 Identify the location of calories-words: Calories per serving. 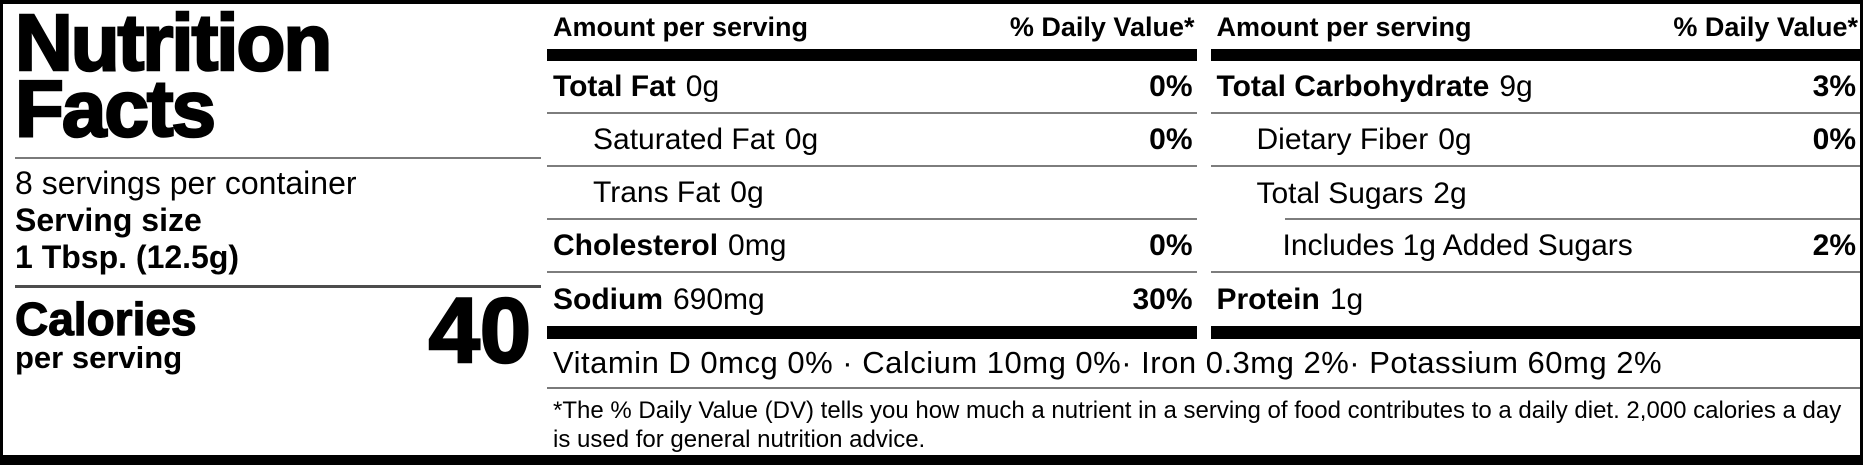
(105, 334).